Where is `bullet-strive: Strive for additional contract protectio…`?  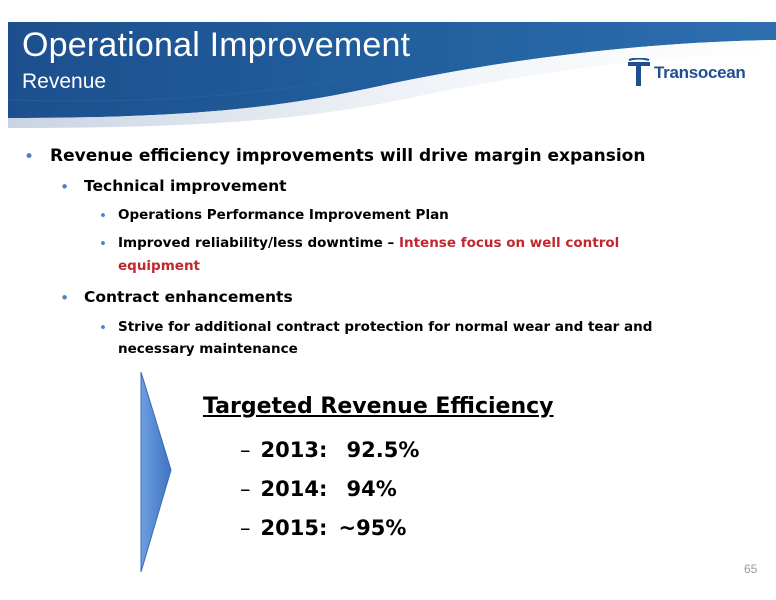 bullet-strive: Strive for additional contract protectio… is located at coordinates (385, 327).